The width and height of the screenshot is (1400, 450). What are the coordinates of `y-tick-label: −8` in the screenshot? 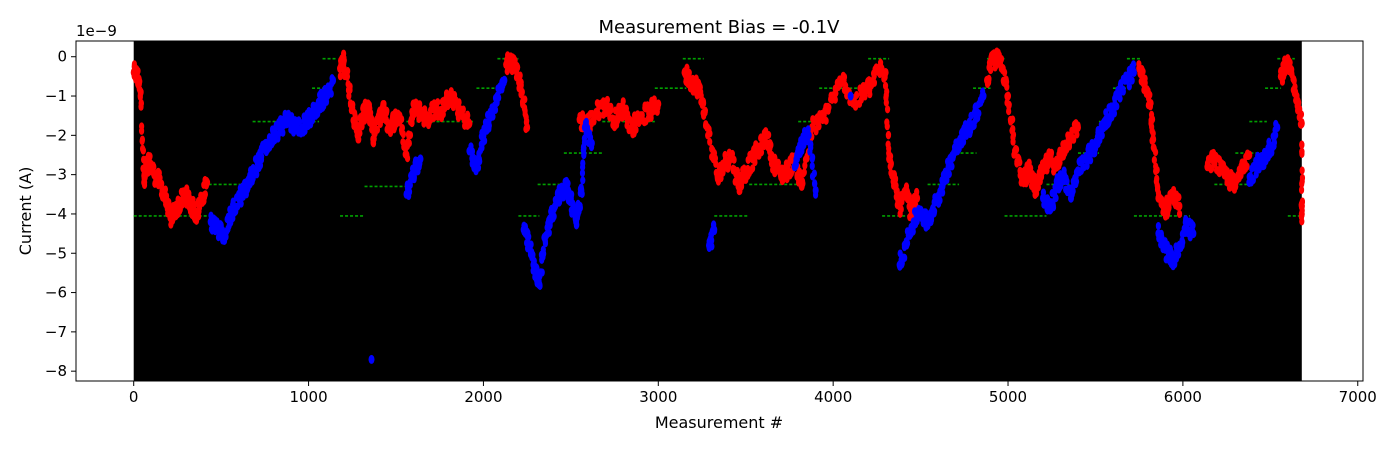 It's located at (56, 371).